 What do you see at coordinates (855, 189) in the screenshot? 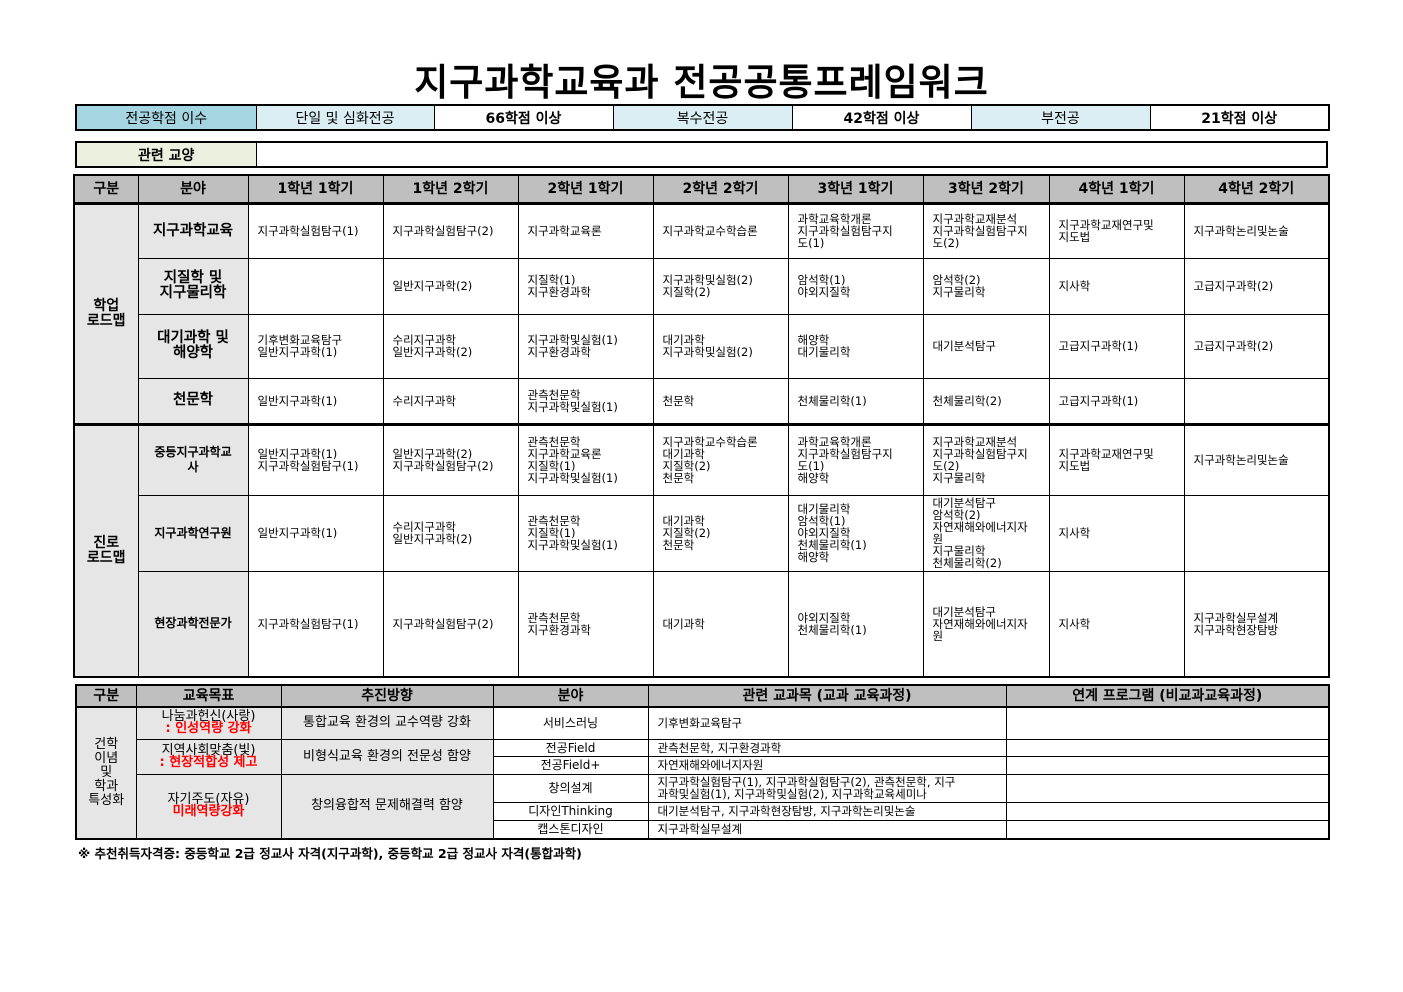
I see `column-header: 3학년 1학기` at bounding box center [855, 189].